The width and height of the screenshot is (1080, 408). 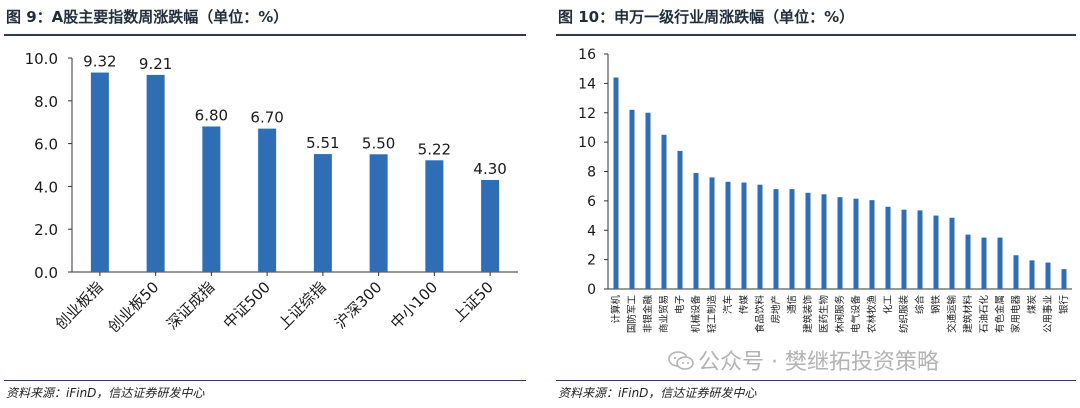 I want to click on y-tick-label: 2.0, so click(x=46, y=230).